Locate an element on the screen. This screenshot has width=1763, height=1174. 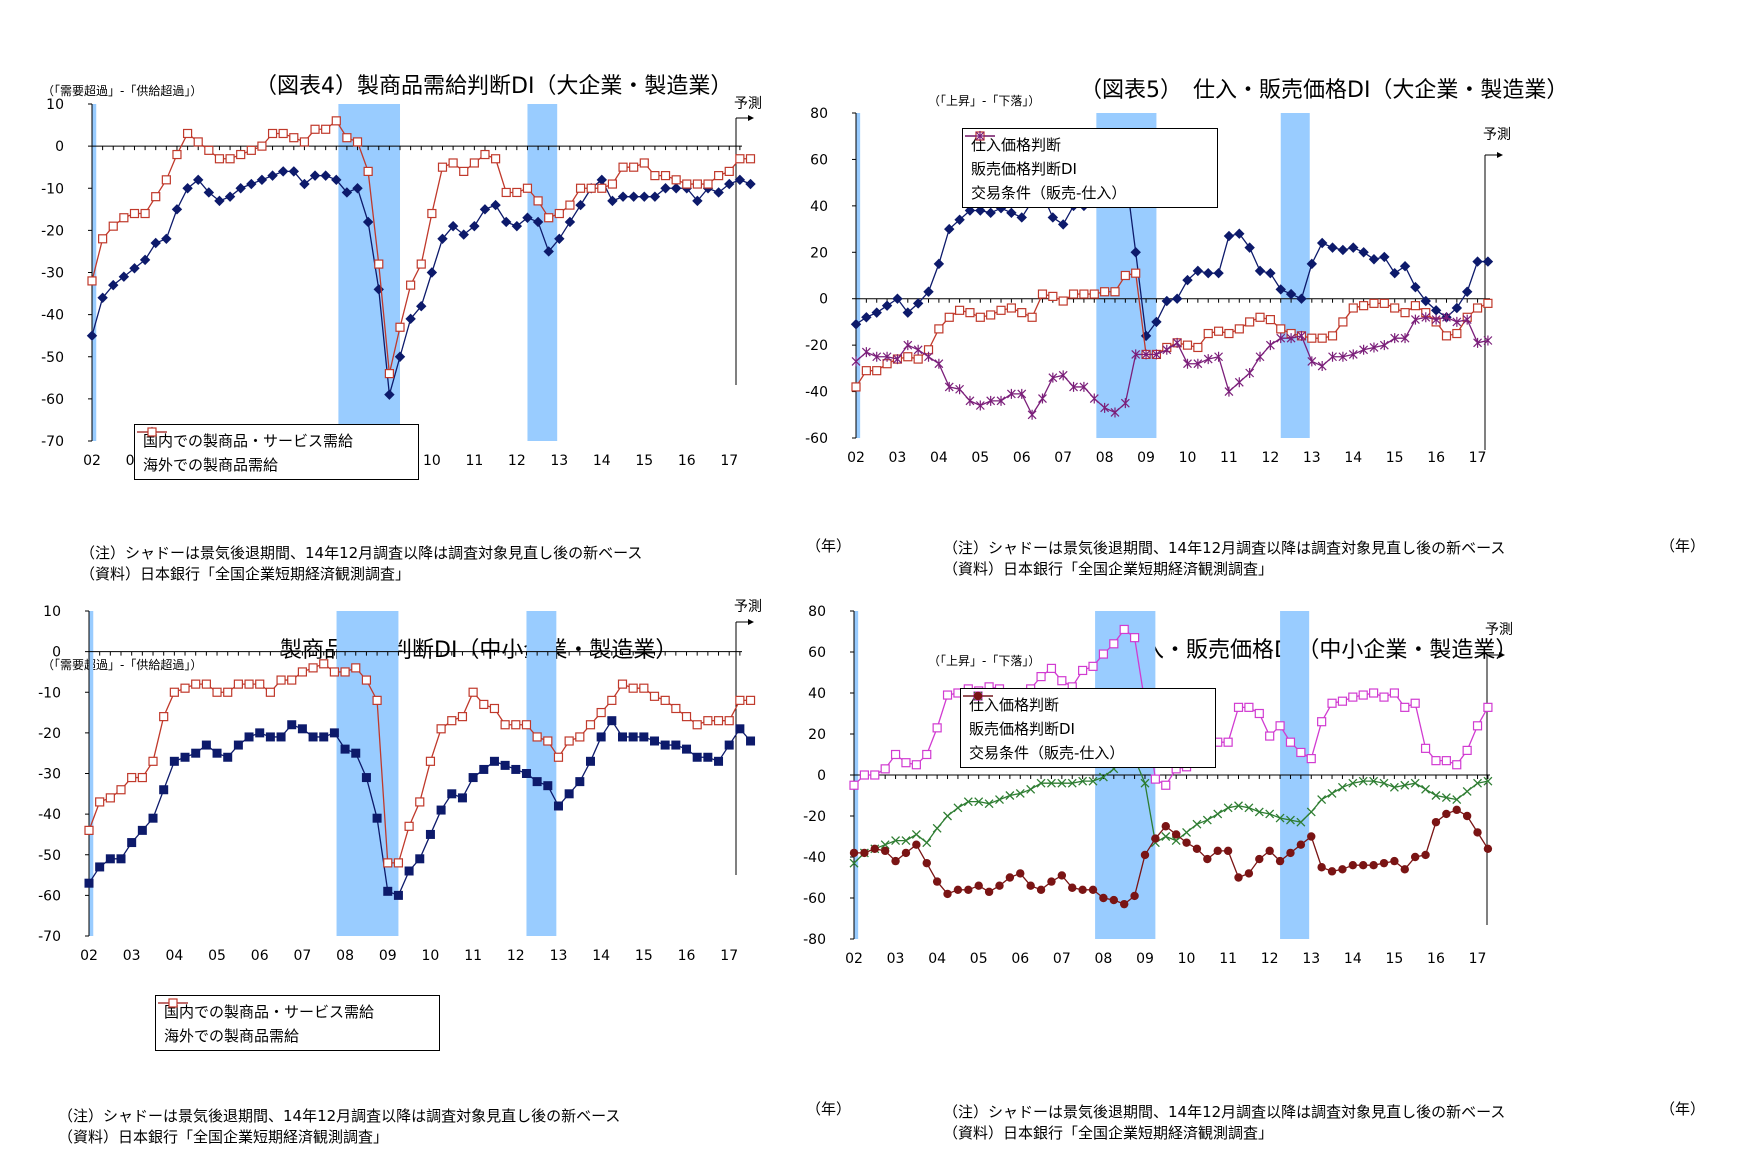
legend-label: 販売価格判断DI is located at coordinates (1022, 728).